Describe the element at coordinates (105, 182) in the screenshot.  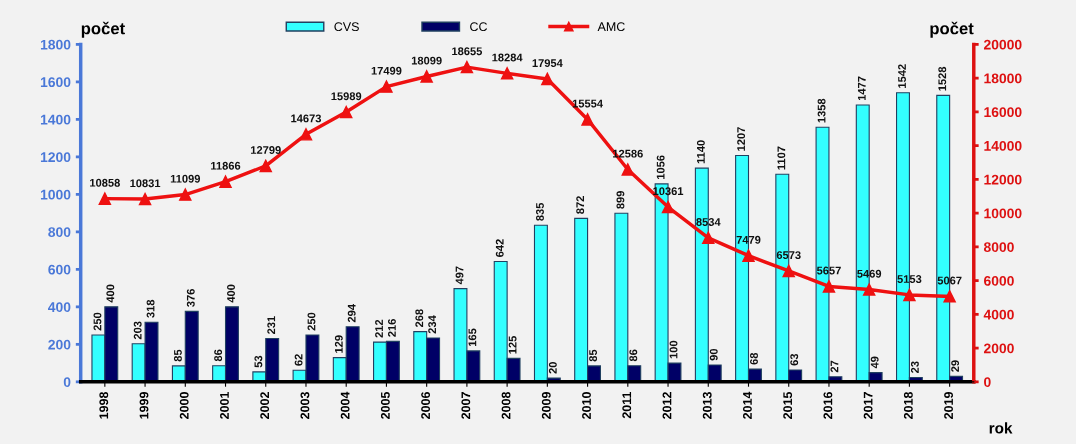
I see `data-label: 10858` at that location.